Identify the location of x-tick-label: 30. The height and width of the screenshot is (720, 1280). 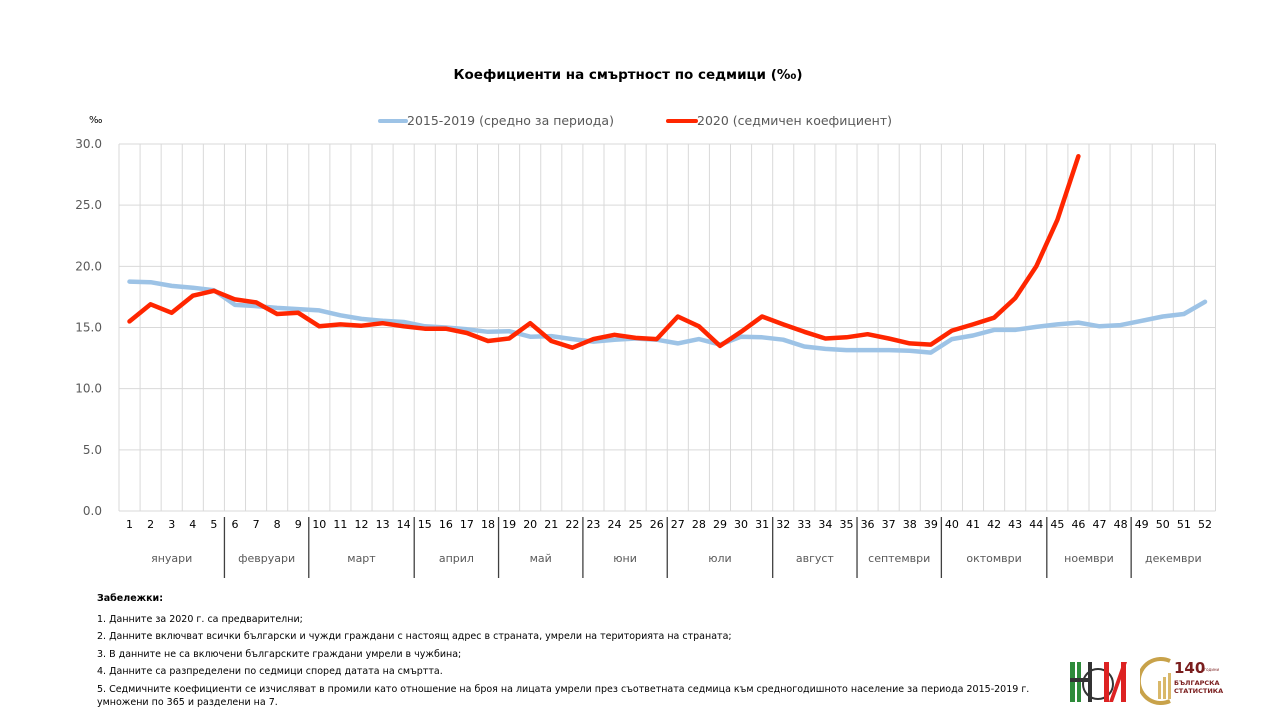
(741, 524).